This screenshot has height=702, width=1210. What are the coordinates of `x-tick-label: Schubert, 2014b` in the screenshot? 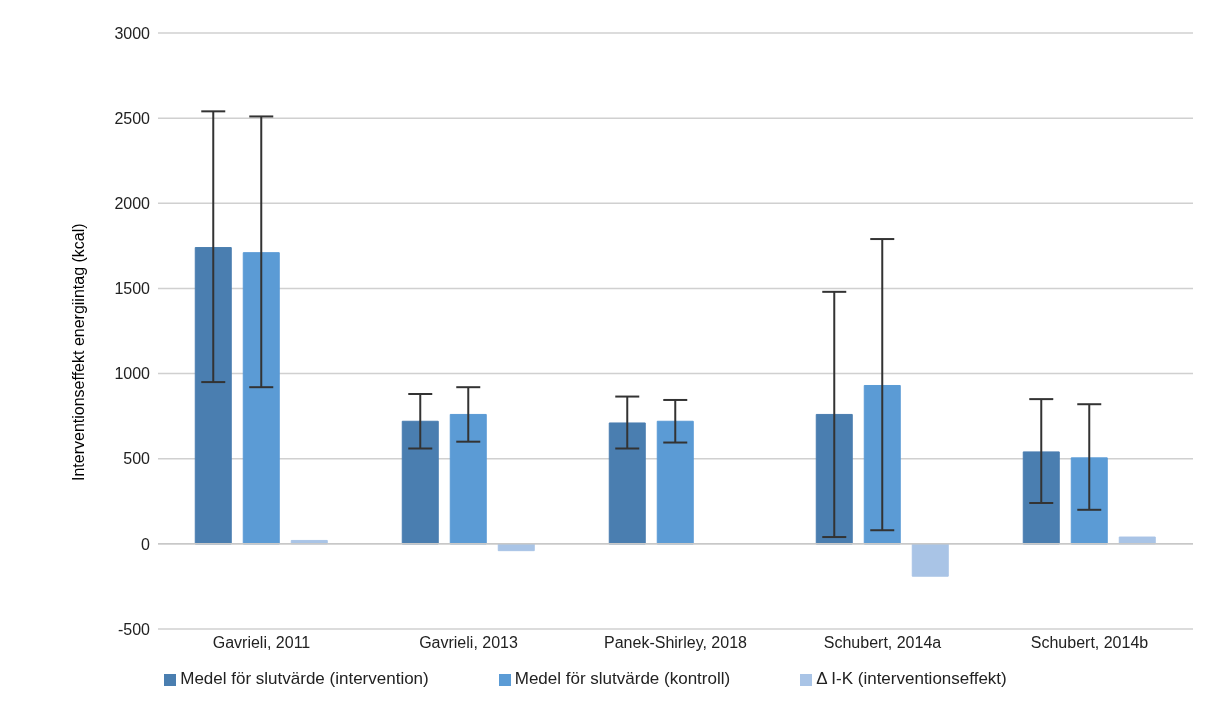 It's located at (1089, 643).